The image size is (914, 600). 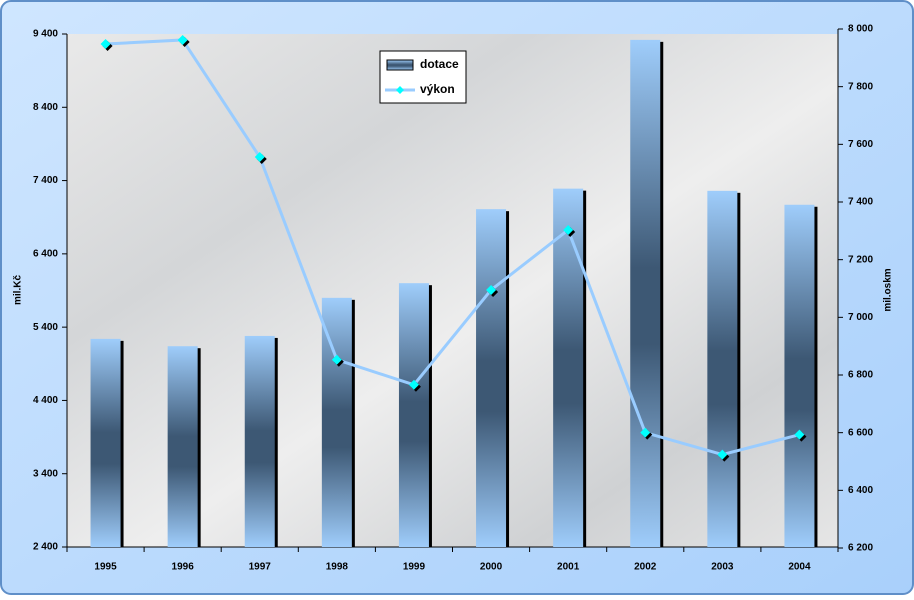 I want to click on legend-label: výkon, so click(x=437, y=89).